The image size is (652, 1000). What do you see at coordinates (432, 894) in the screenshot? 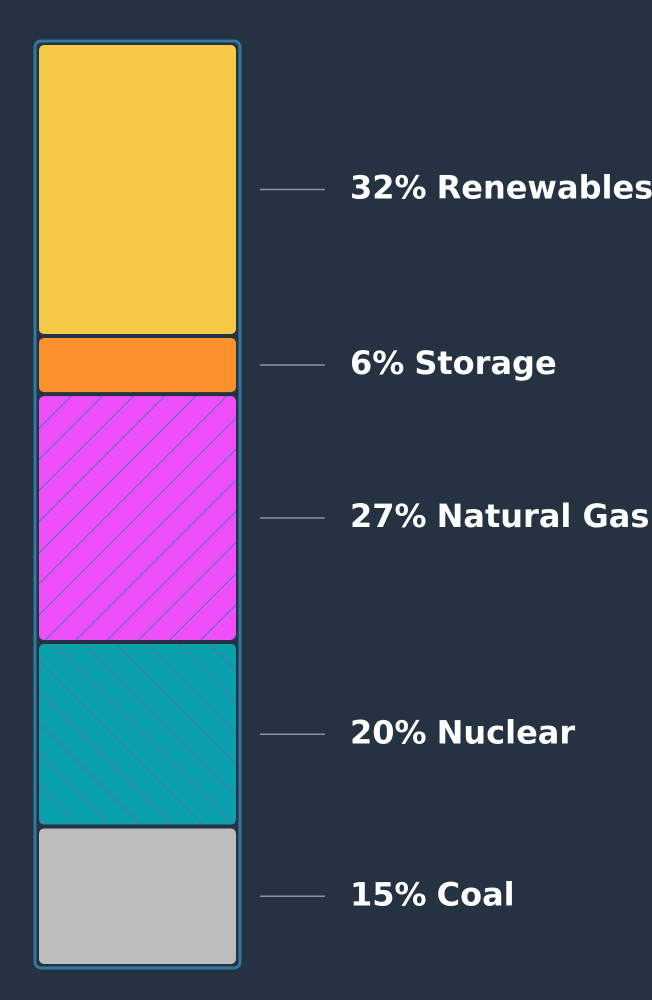
I see `segment-label: 15% Coal` at bounding box center [432, 894].